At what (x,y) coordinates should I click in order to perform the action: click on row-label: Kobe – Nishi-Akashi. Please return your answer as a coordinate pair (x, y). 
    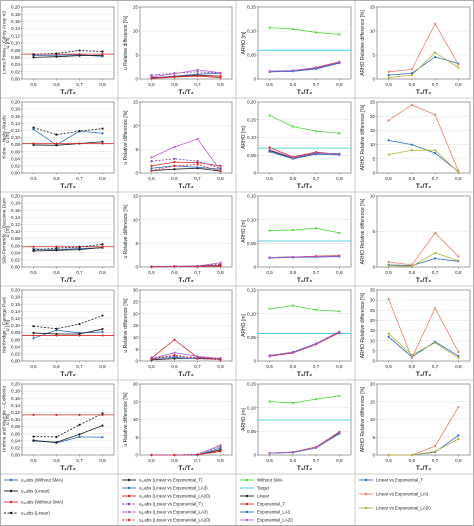
    Looking at the image, I should click on (5, 136).